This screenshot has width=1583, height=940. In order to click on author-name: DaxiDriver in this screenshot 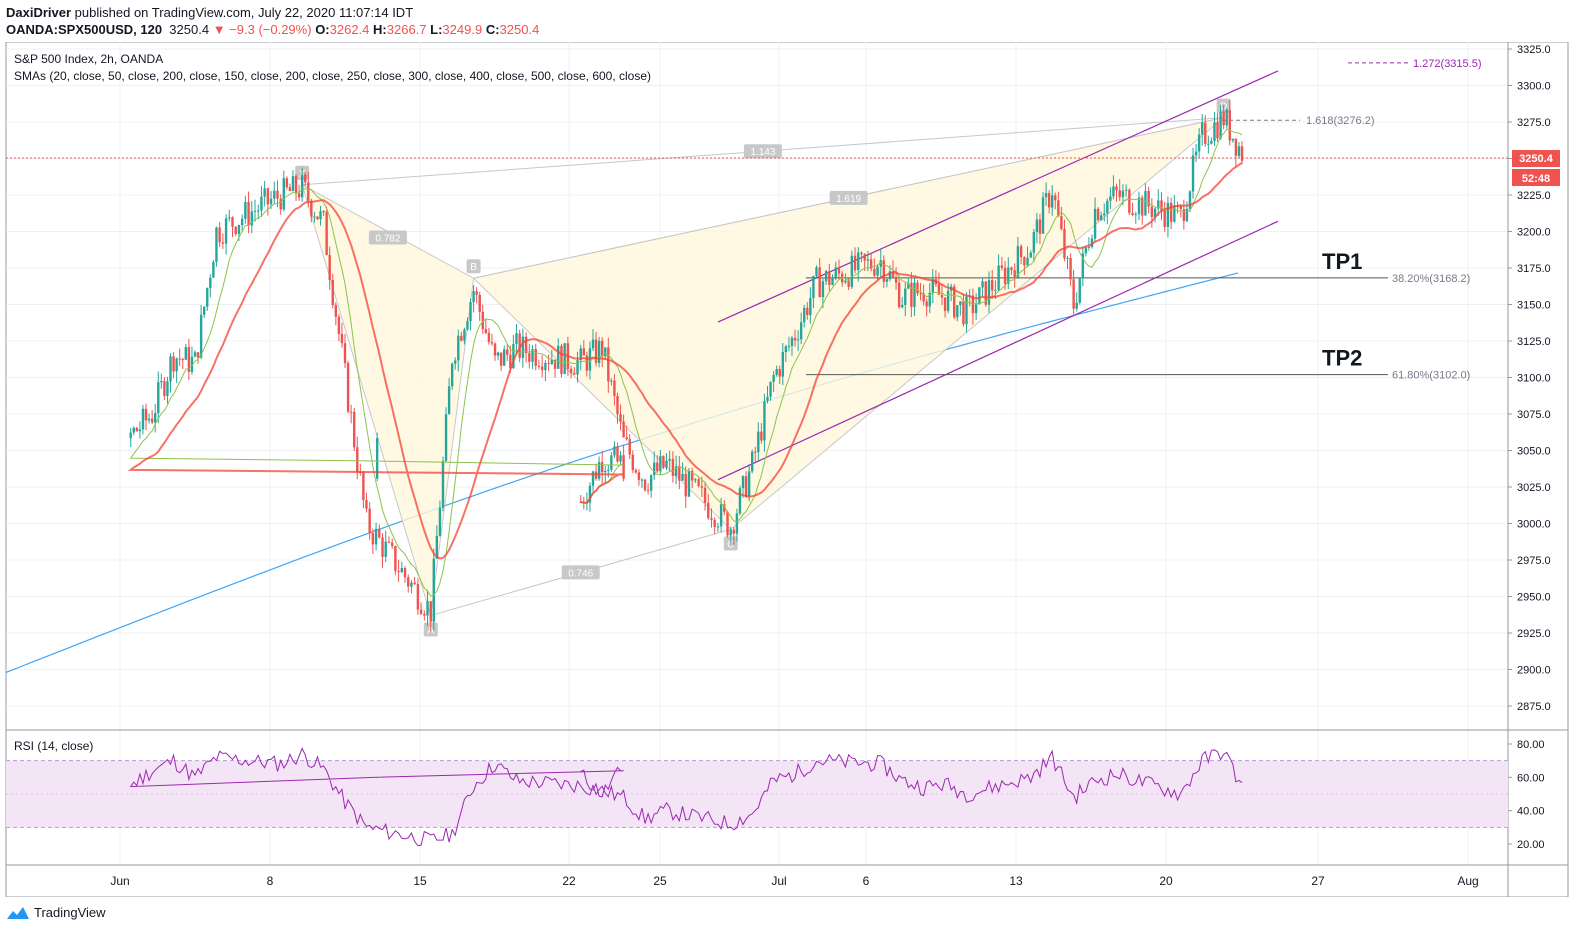, I will do `click(39, 12)`.